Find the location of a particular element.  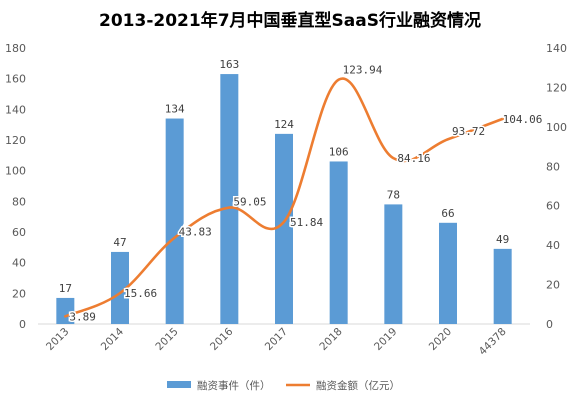

line-label-2015: 43.83 is located at coordinates (195, 232).